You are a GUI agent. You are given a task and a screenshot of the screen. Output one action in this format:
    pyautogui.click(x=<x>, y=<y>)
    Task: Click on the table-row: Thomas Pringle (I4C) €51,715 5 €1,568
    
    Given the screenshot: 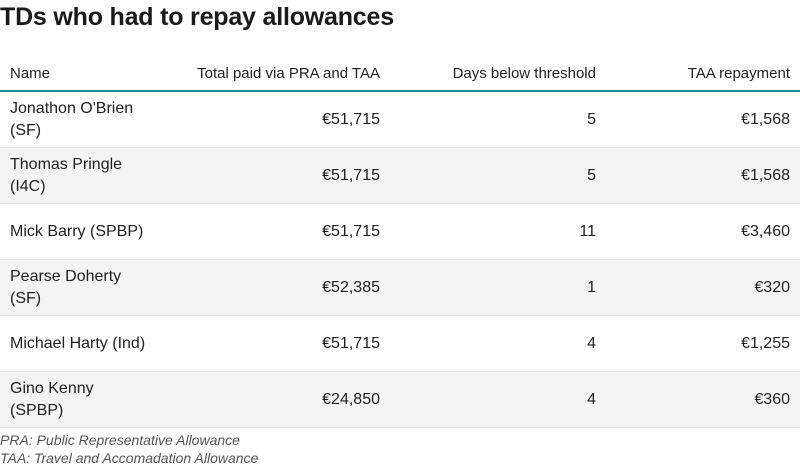 What is the action you would take?
    pyautogui.click(x=400, y=175)
    